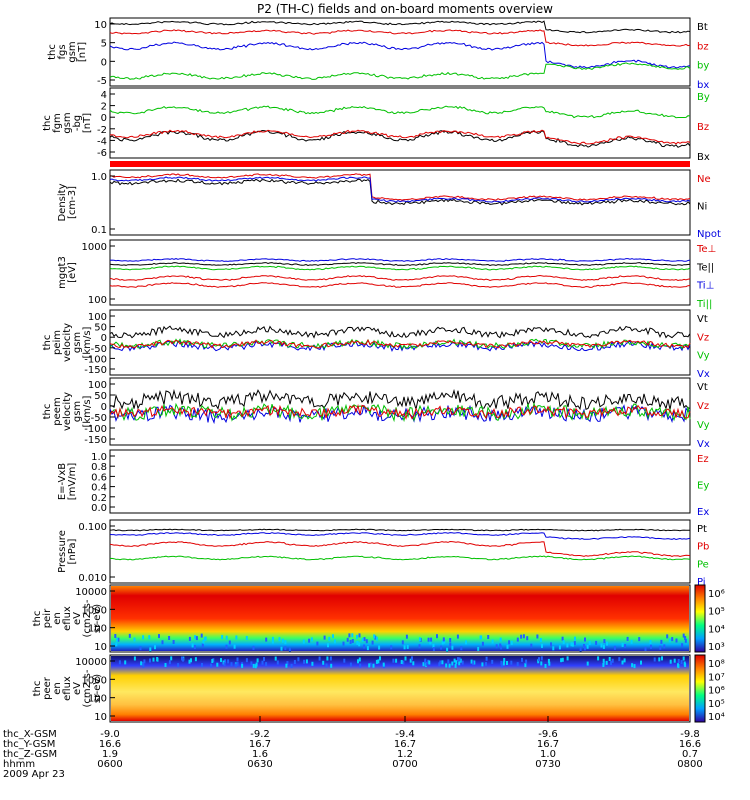 Image resolution: width=750 pixels, height=800 pixels. I want to click on ytick-label: 0.010, so click(92, 578).